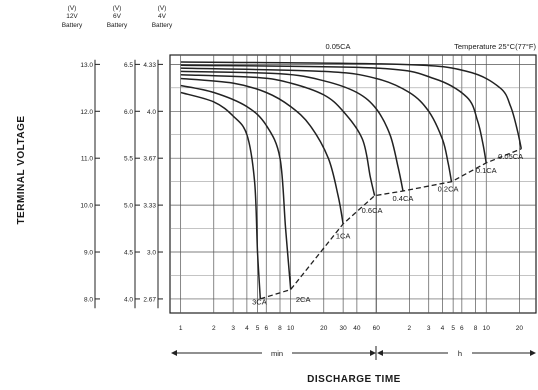  Describe the element at coordinates (87, 159) in the screenshot. I see `y-tick-label: 11.0` at that location.